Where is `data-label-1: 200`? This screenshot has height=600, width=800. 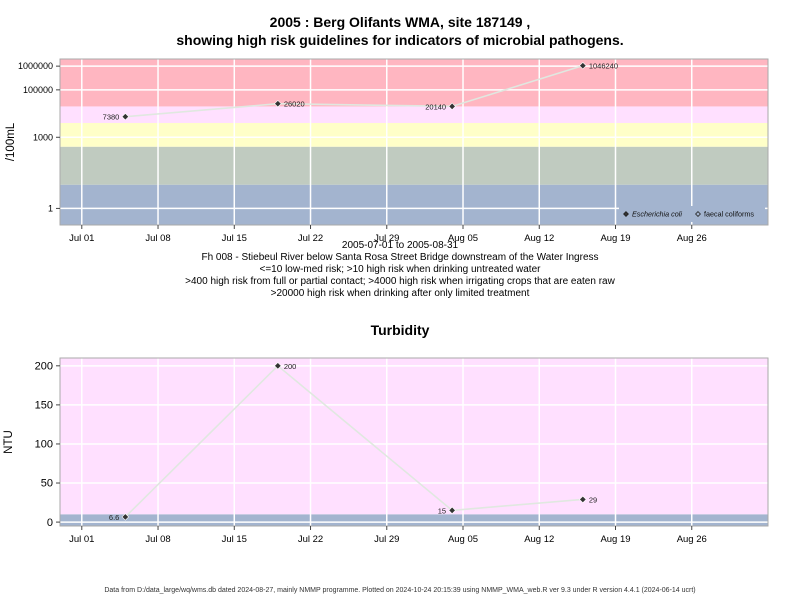 data-label-1: 200 is located at coordinates (290, 366).